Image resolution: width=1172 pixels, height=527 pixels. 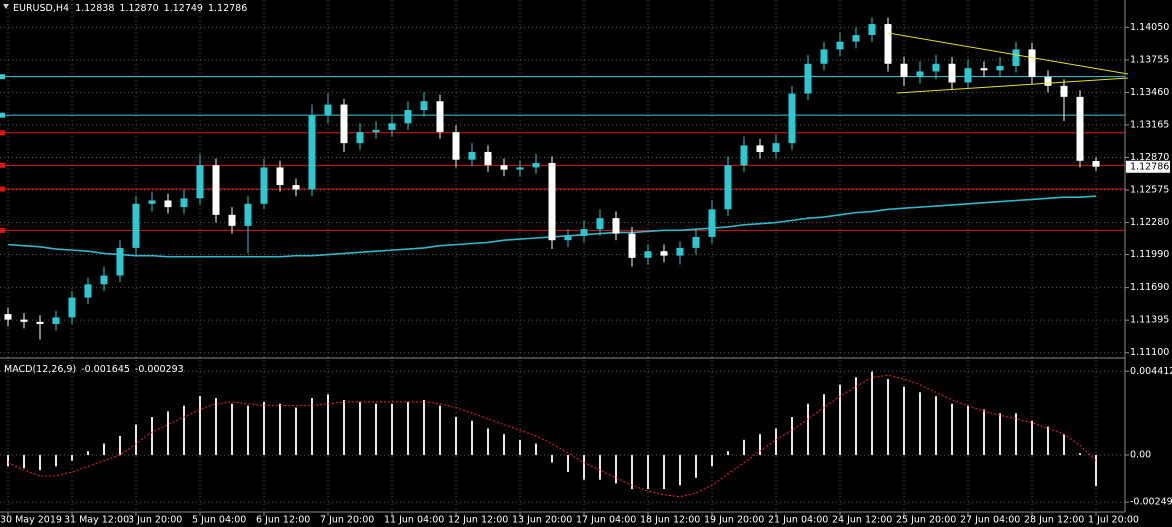 I want to click on macd-value: -0.001645, so click(x=105, y=369).